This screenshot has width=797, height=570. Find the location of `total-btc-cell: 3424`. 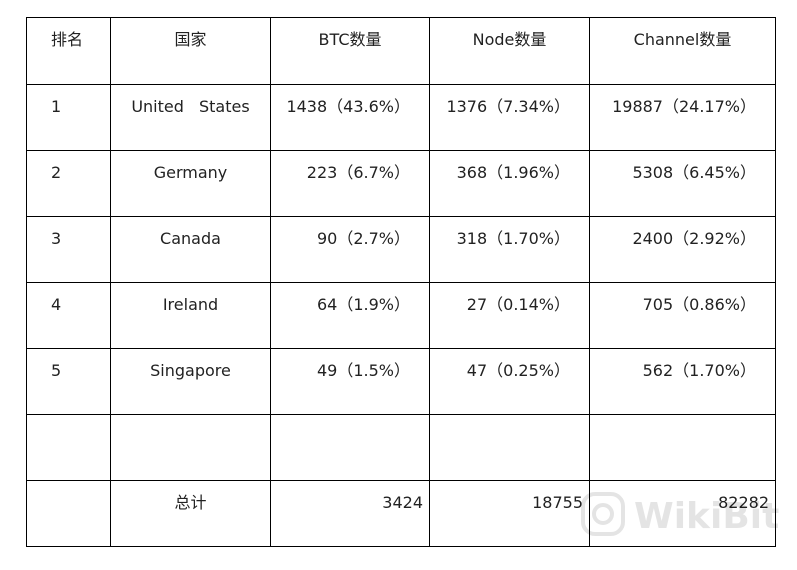

total-btc-cell: 3424 is located at coordinates (350, 513).